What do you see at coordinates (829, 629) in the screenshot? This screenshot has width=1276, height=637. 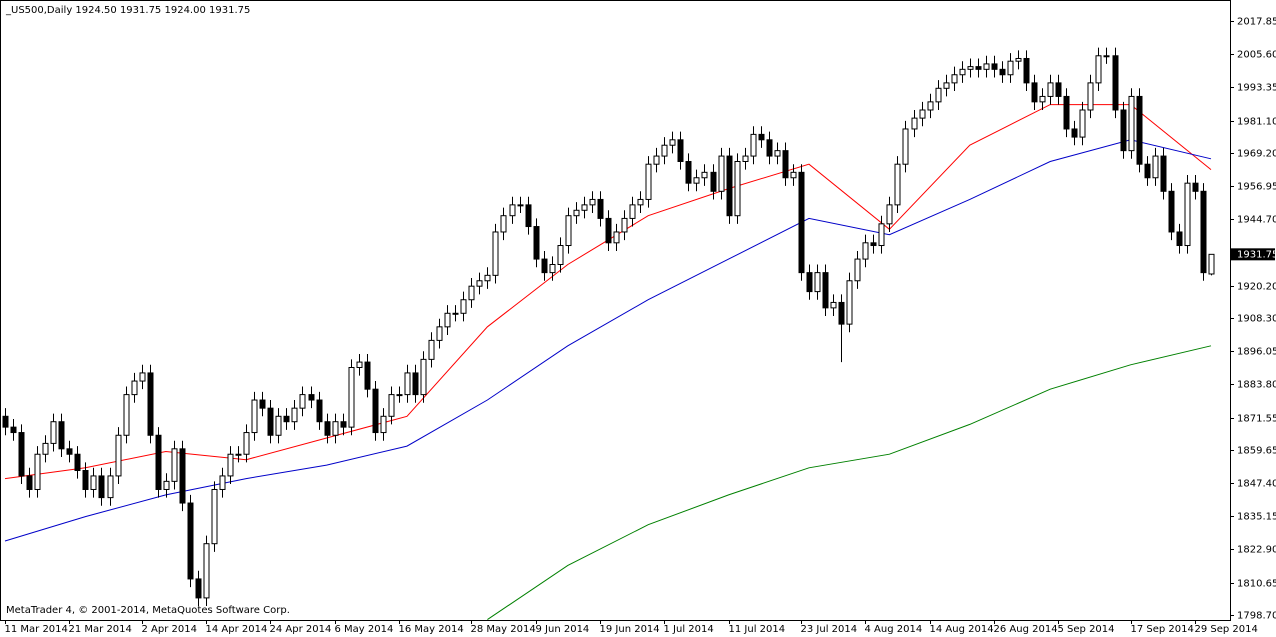 I see `x-tick-label: 23 Jul 2014` at bounding box center [829, 629].